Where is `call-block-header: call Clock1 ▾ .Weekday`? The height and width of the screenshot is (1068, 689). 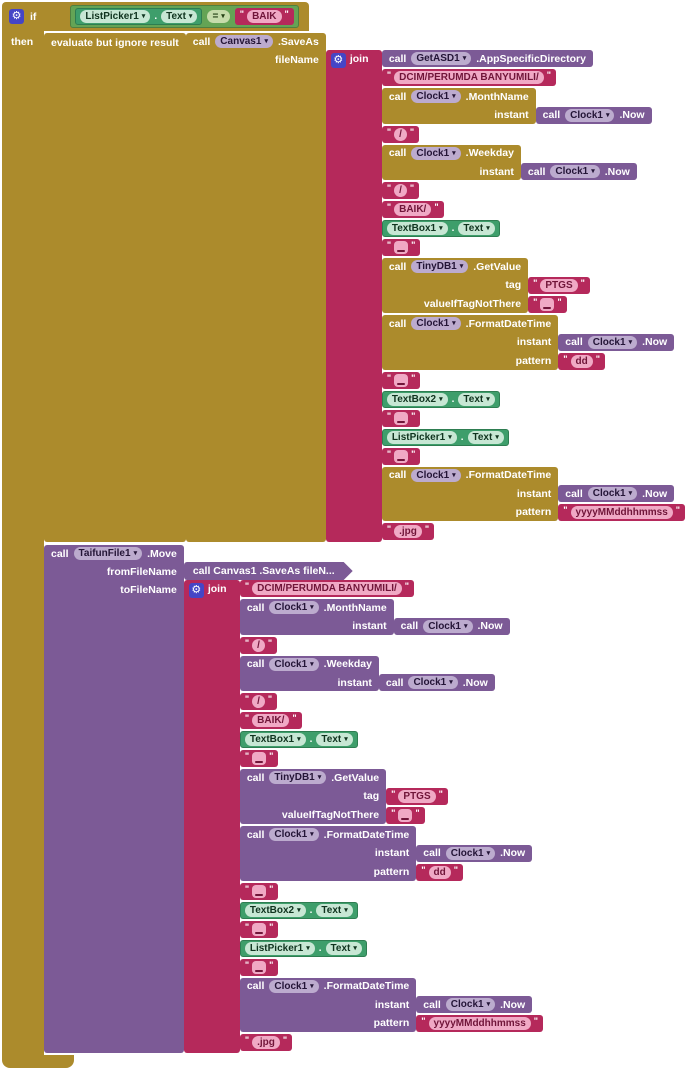 call-block-header: call Clock1 ▾ .Weekday is located at coordinates (451, 153).